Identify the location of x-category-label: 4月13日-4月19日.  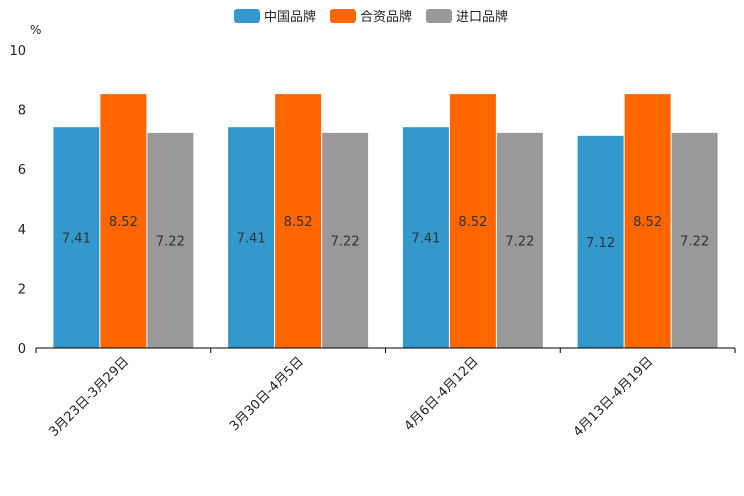
(614, 397).